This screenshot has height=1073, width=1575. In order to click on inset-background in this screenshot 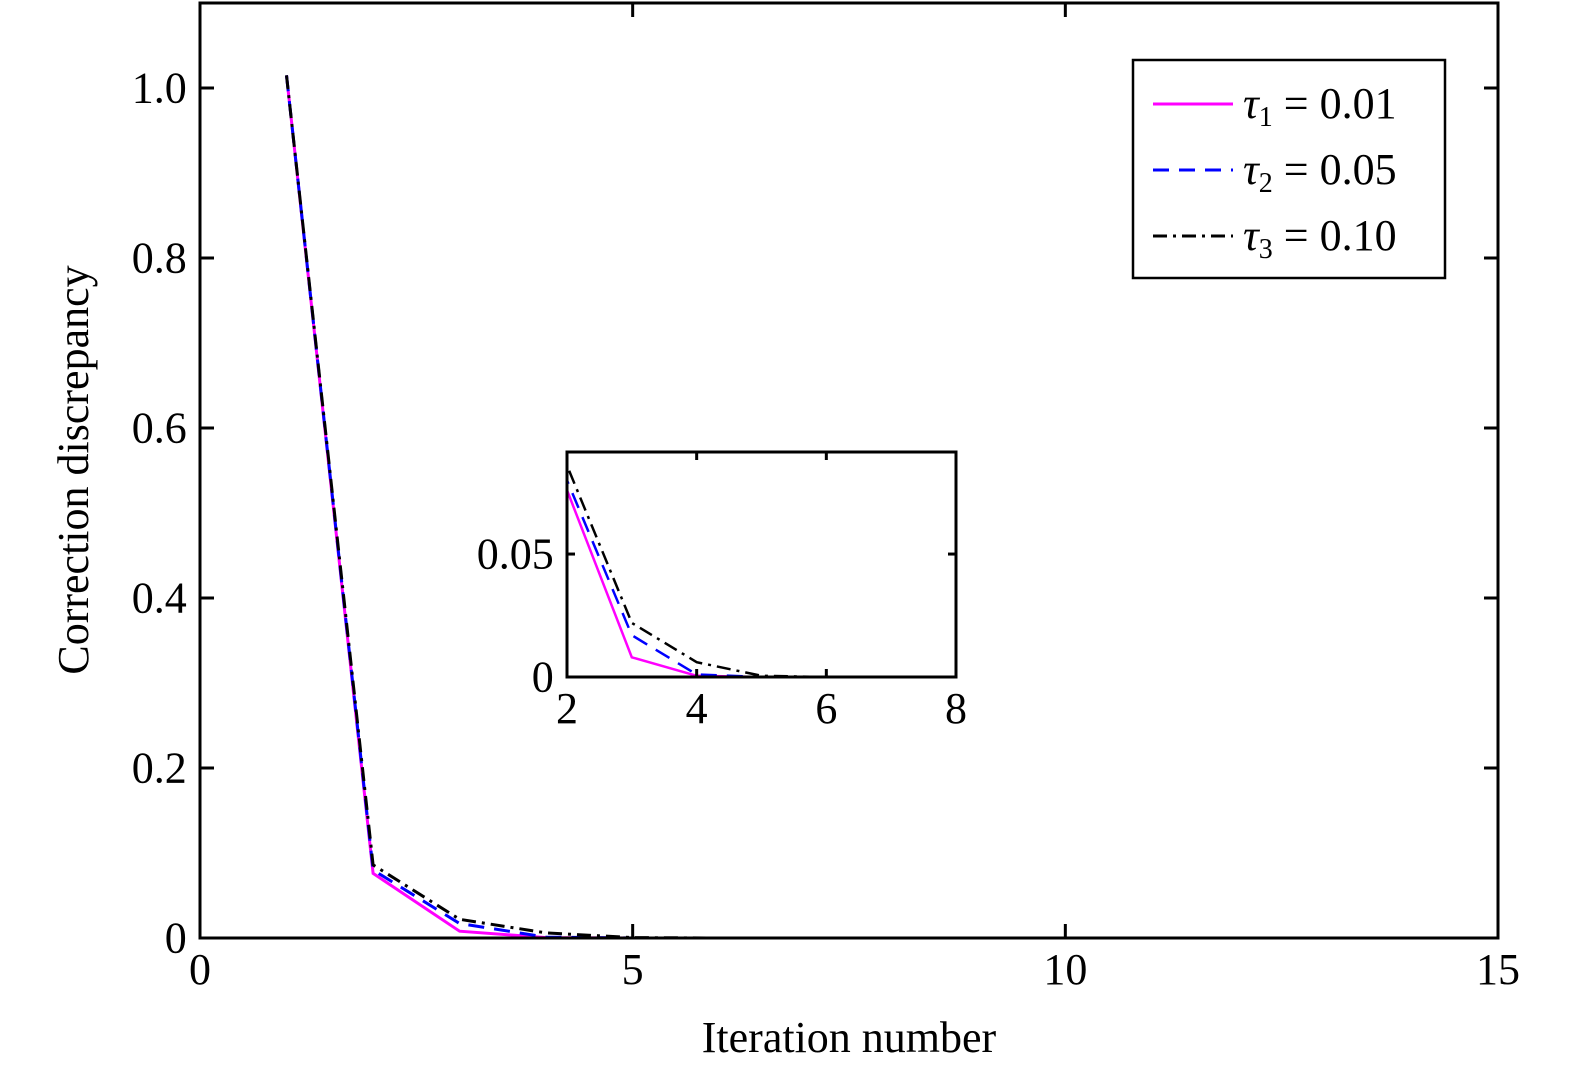, I will do `click(761, 564)`.